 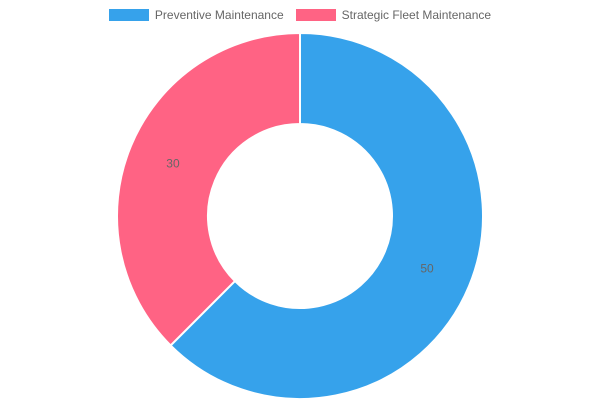 What do you see at coordinates (128, 15) in the screenshot?
I see `legend-swatch-preventive-maintenance` at bounding box center [128, 15].